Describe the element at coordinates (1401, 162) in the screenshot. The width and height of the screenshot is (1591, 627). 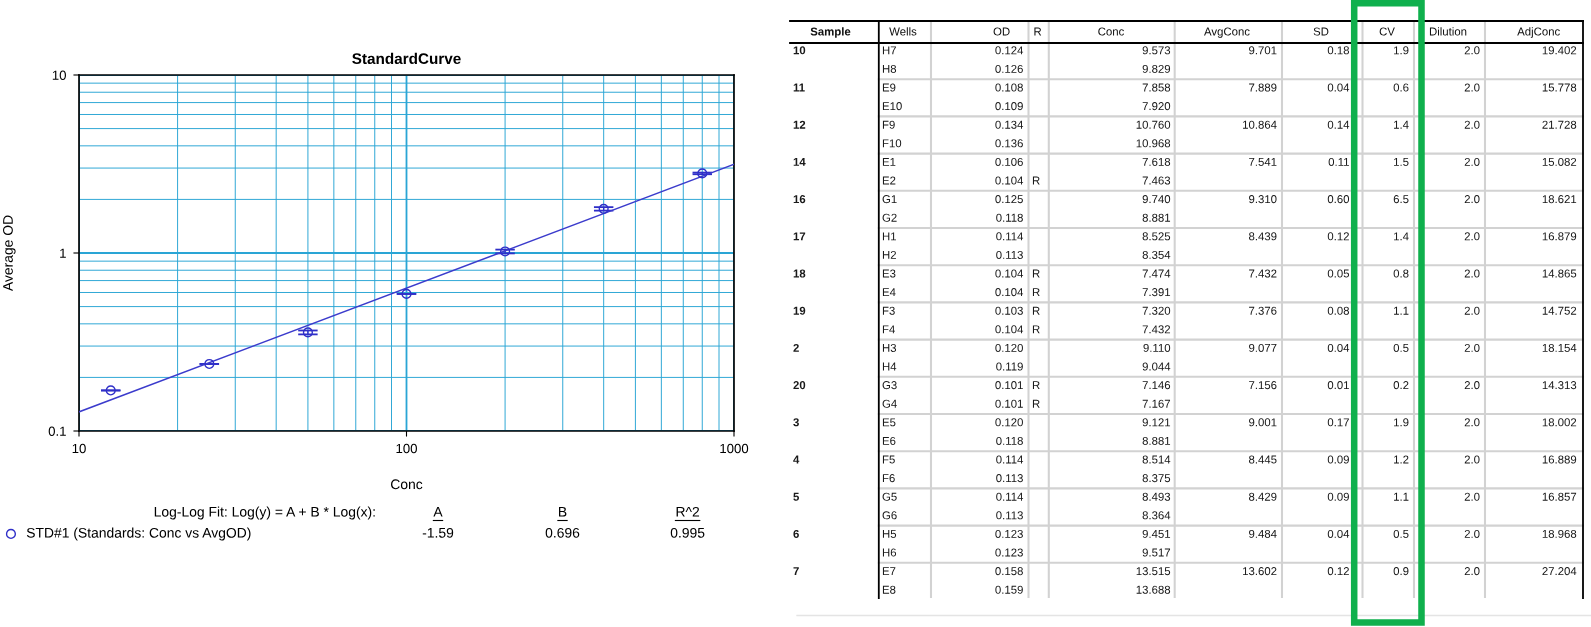
I see `text: 1.5` at that location.